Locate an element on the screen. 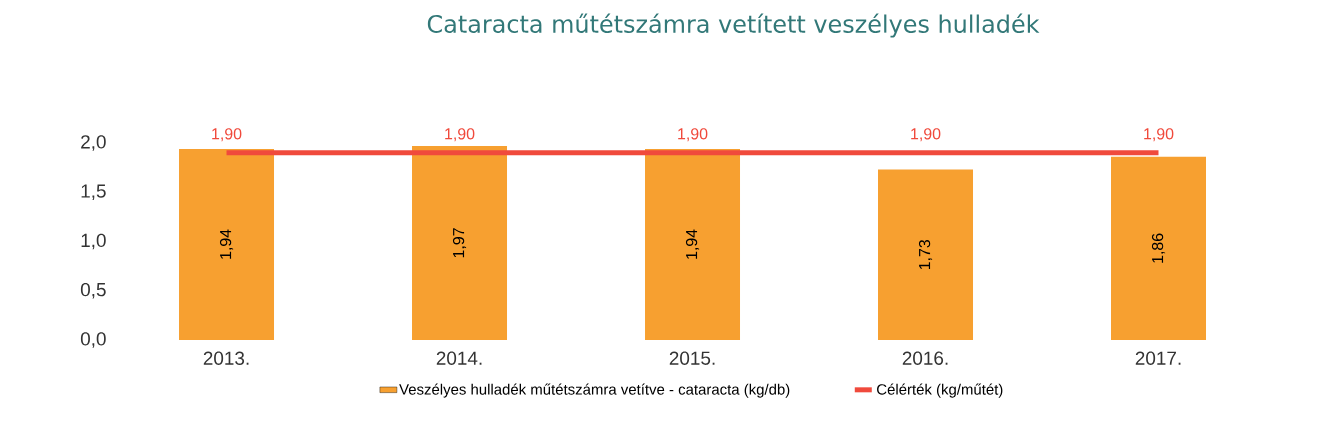 The height and width of the screenshot is (440, 1333). legend-label: Célérték (kg/műtét) is located at coordinates (940, 390).